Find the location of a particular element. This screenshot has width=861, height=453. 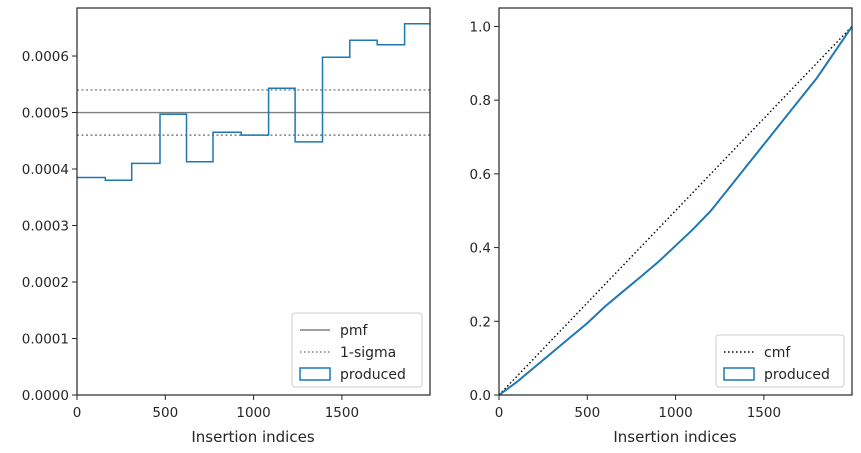

left-y-tick-label: 0.0000 is located at coordinates (45, 396).